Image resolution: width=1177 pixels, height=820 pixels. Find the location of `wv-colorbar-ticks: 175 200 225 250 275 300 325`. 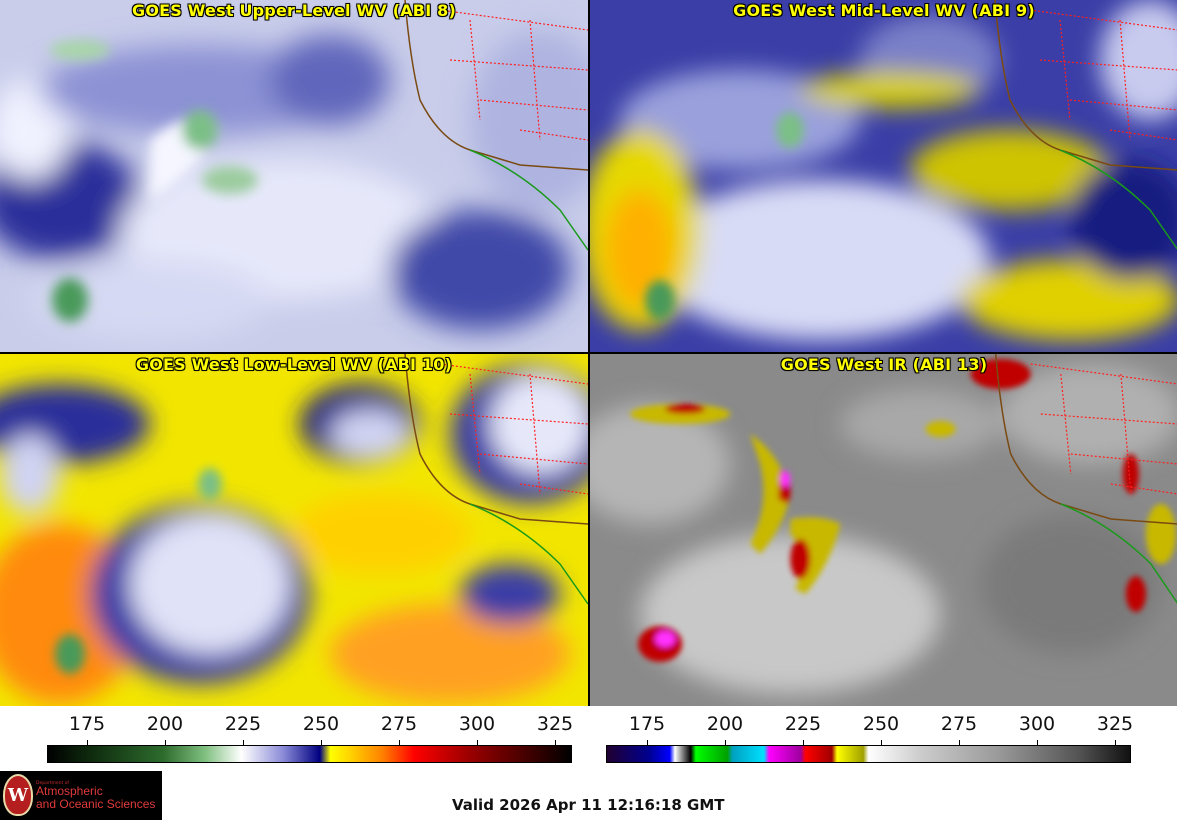

wv-colorbar-ticks: 175 200 225 250 275 300 325 is located at coordinates (310, 727).